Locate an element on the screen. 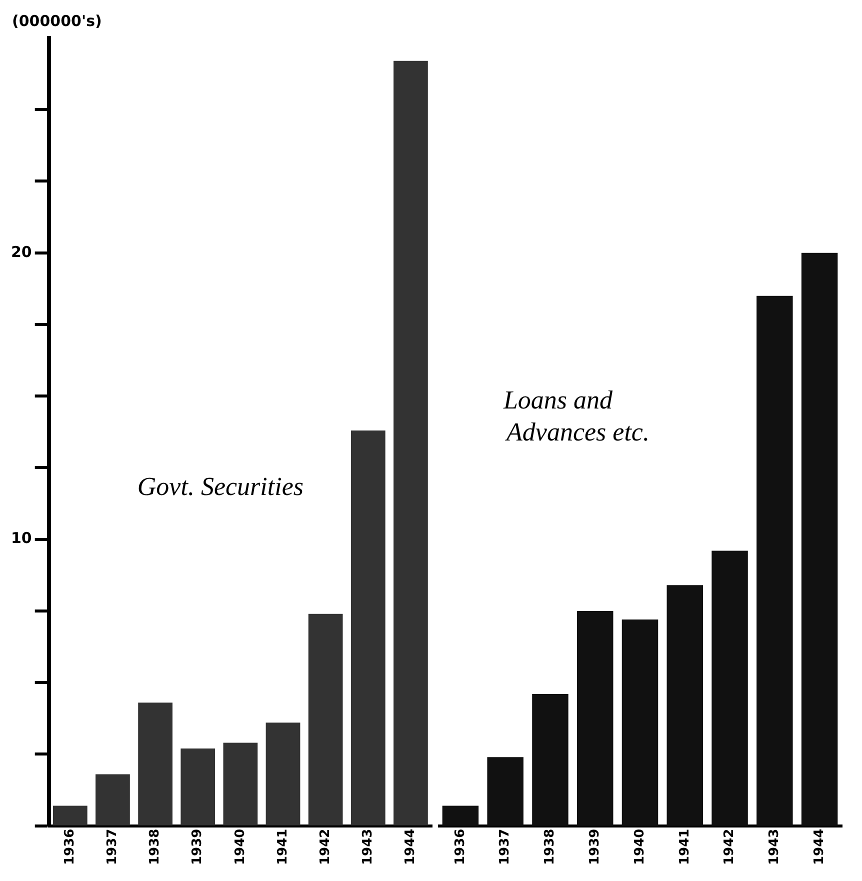 The image size is (862, 881). y-tick-label: 20 is located at coordinates (21, 251).